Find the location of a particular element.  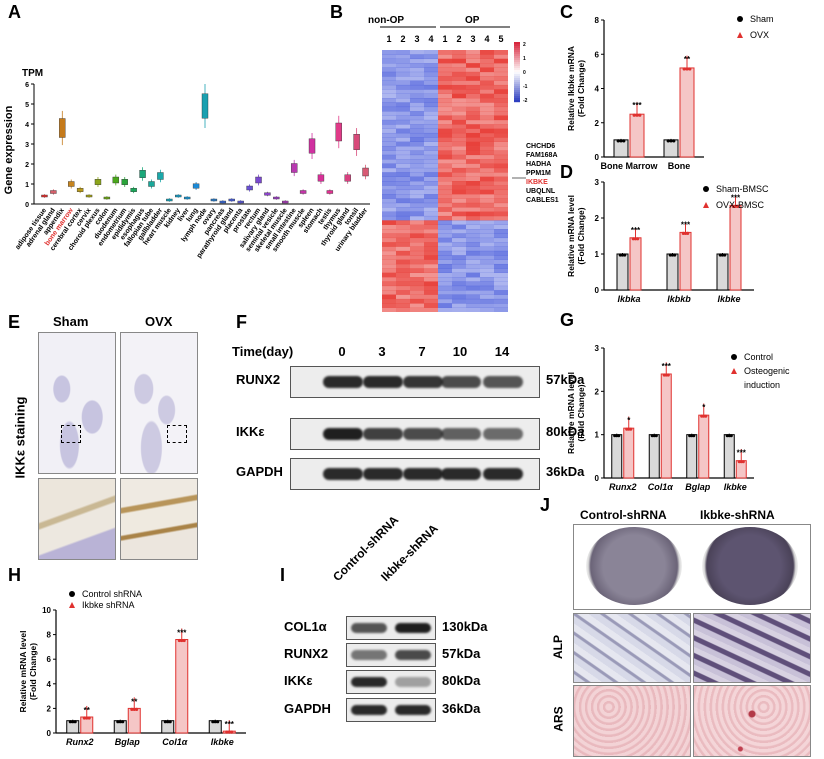

blot-row-label: IKKε is located at coordinates (298, 680).